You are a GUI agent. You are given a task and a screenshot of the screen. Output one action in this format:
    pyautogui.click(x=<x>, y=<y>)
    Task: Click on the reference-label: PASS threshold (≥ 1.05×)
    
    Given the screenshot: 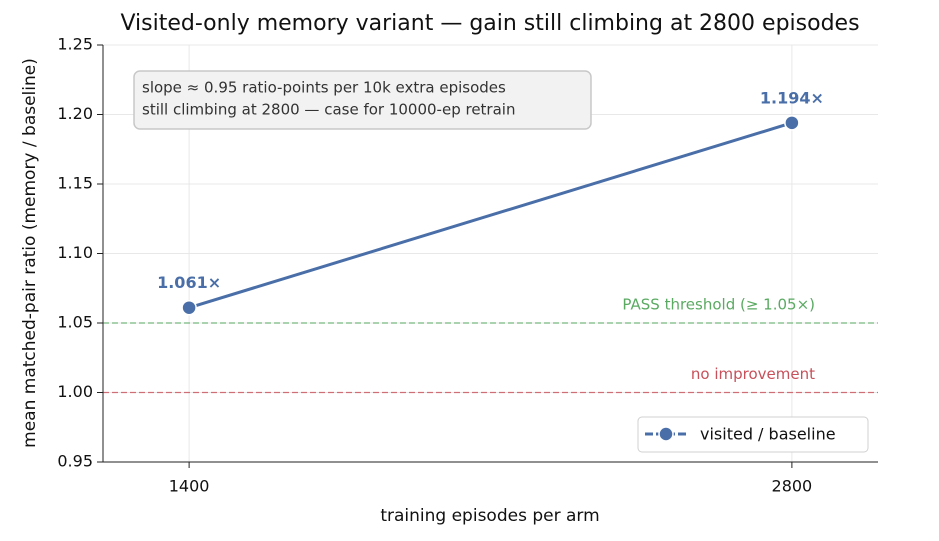 What is the action you would take?
    pyautogui.click(x=718, y=305)
    